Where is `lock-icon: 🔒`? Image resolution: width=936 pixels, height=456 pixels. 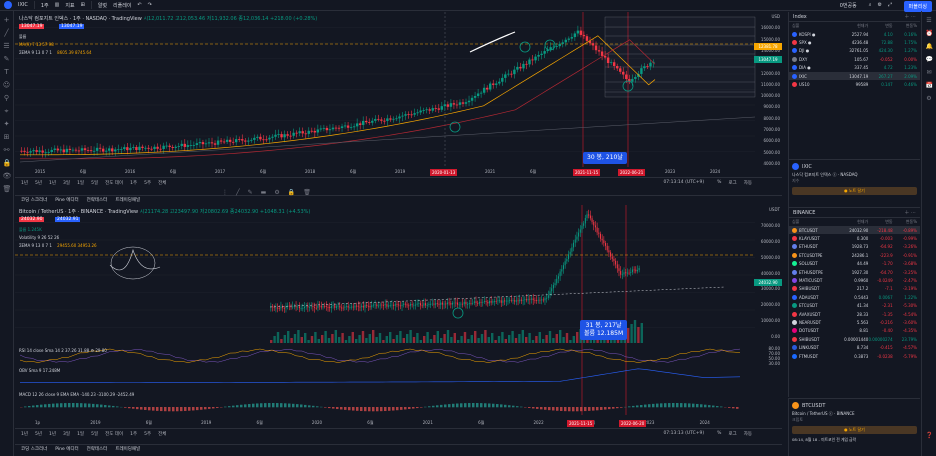 lock-icon: 🔒 is located at coordinates (7, 163).